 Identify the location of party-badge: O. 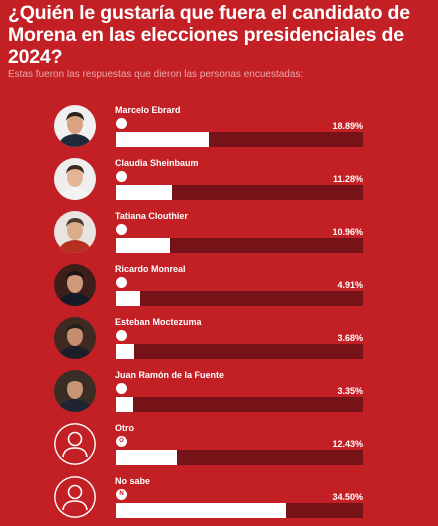
(121, 441).